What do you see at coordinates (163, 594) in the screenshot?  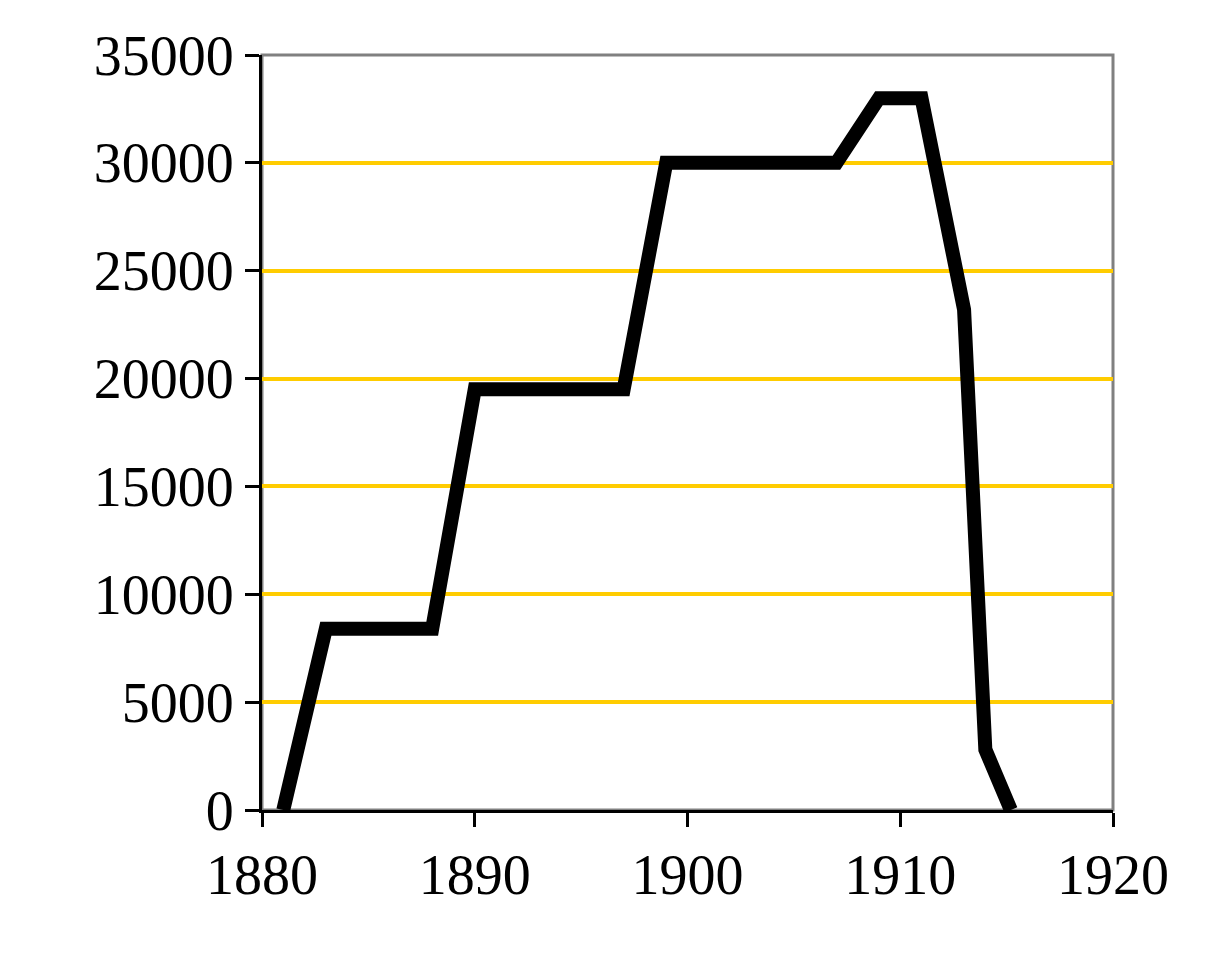 I see `y-tick-label: 10000` at bounding box center [163, 594].